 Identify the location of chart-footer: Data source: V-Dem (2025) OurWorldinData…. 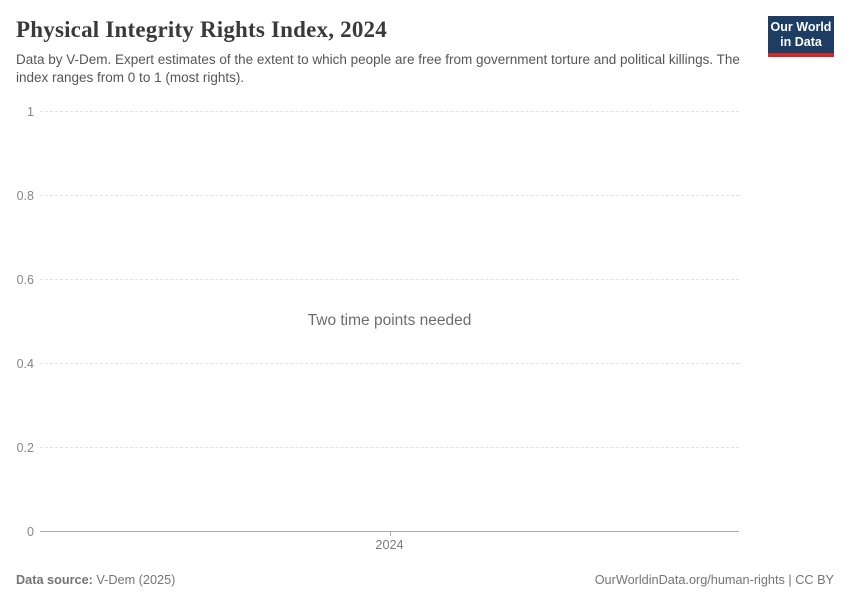
(425, 580).